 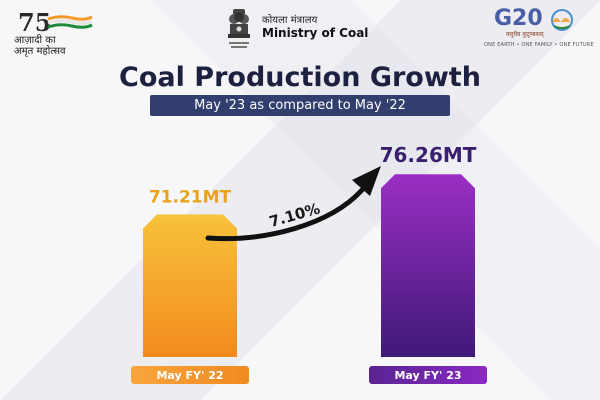 I want to click on chart-subtitle: May '23 as compared to May '22, so click(x=300, y=105).